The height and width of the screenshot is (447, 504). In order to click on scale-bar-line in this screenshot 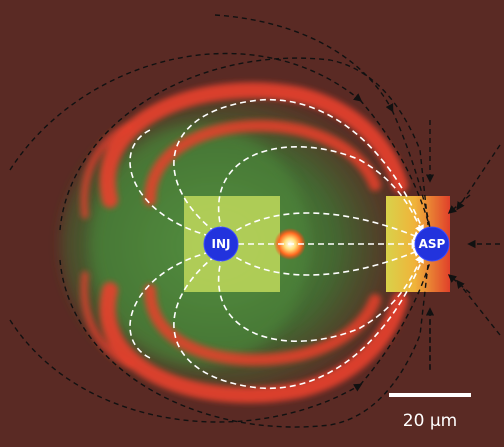, I will do `click(430, 395)`.